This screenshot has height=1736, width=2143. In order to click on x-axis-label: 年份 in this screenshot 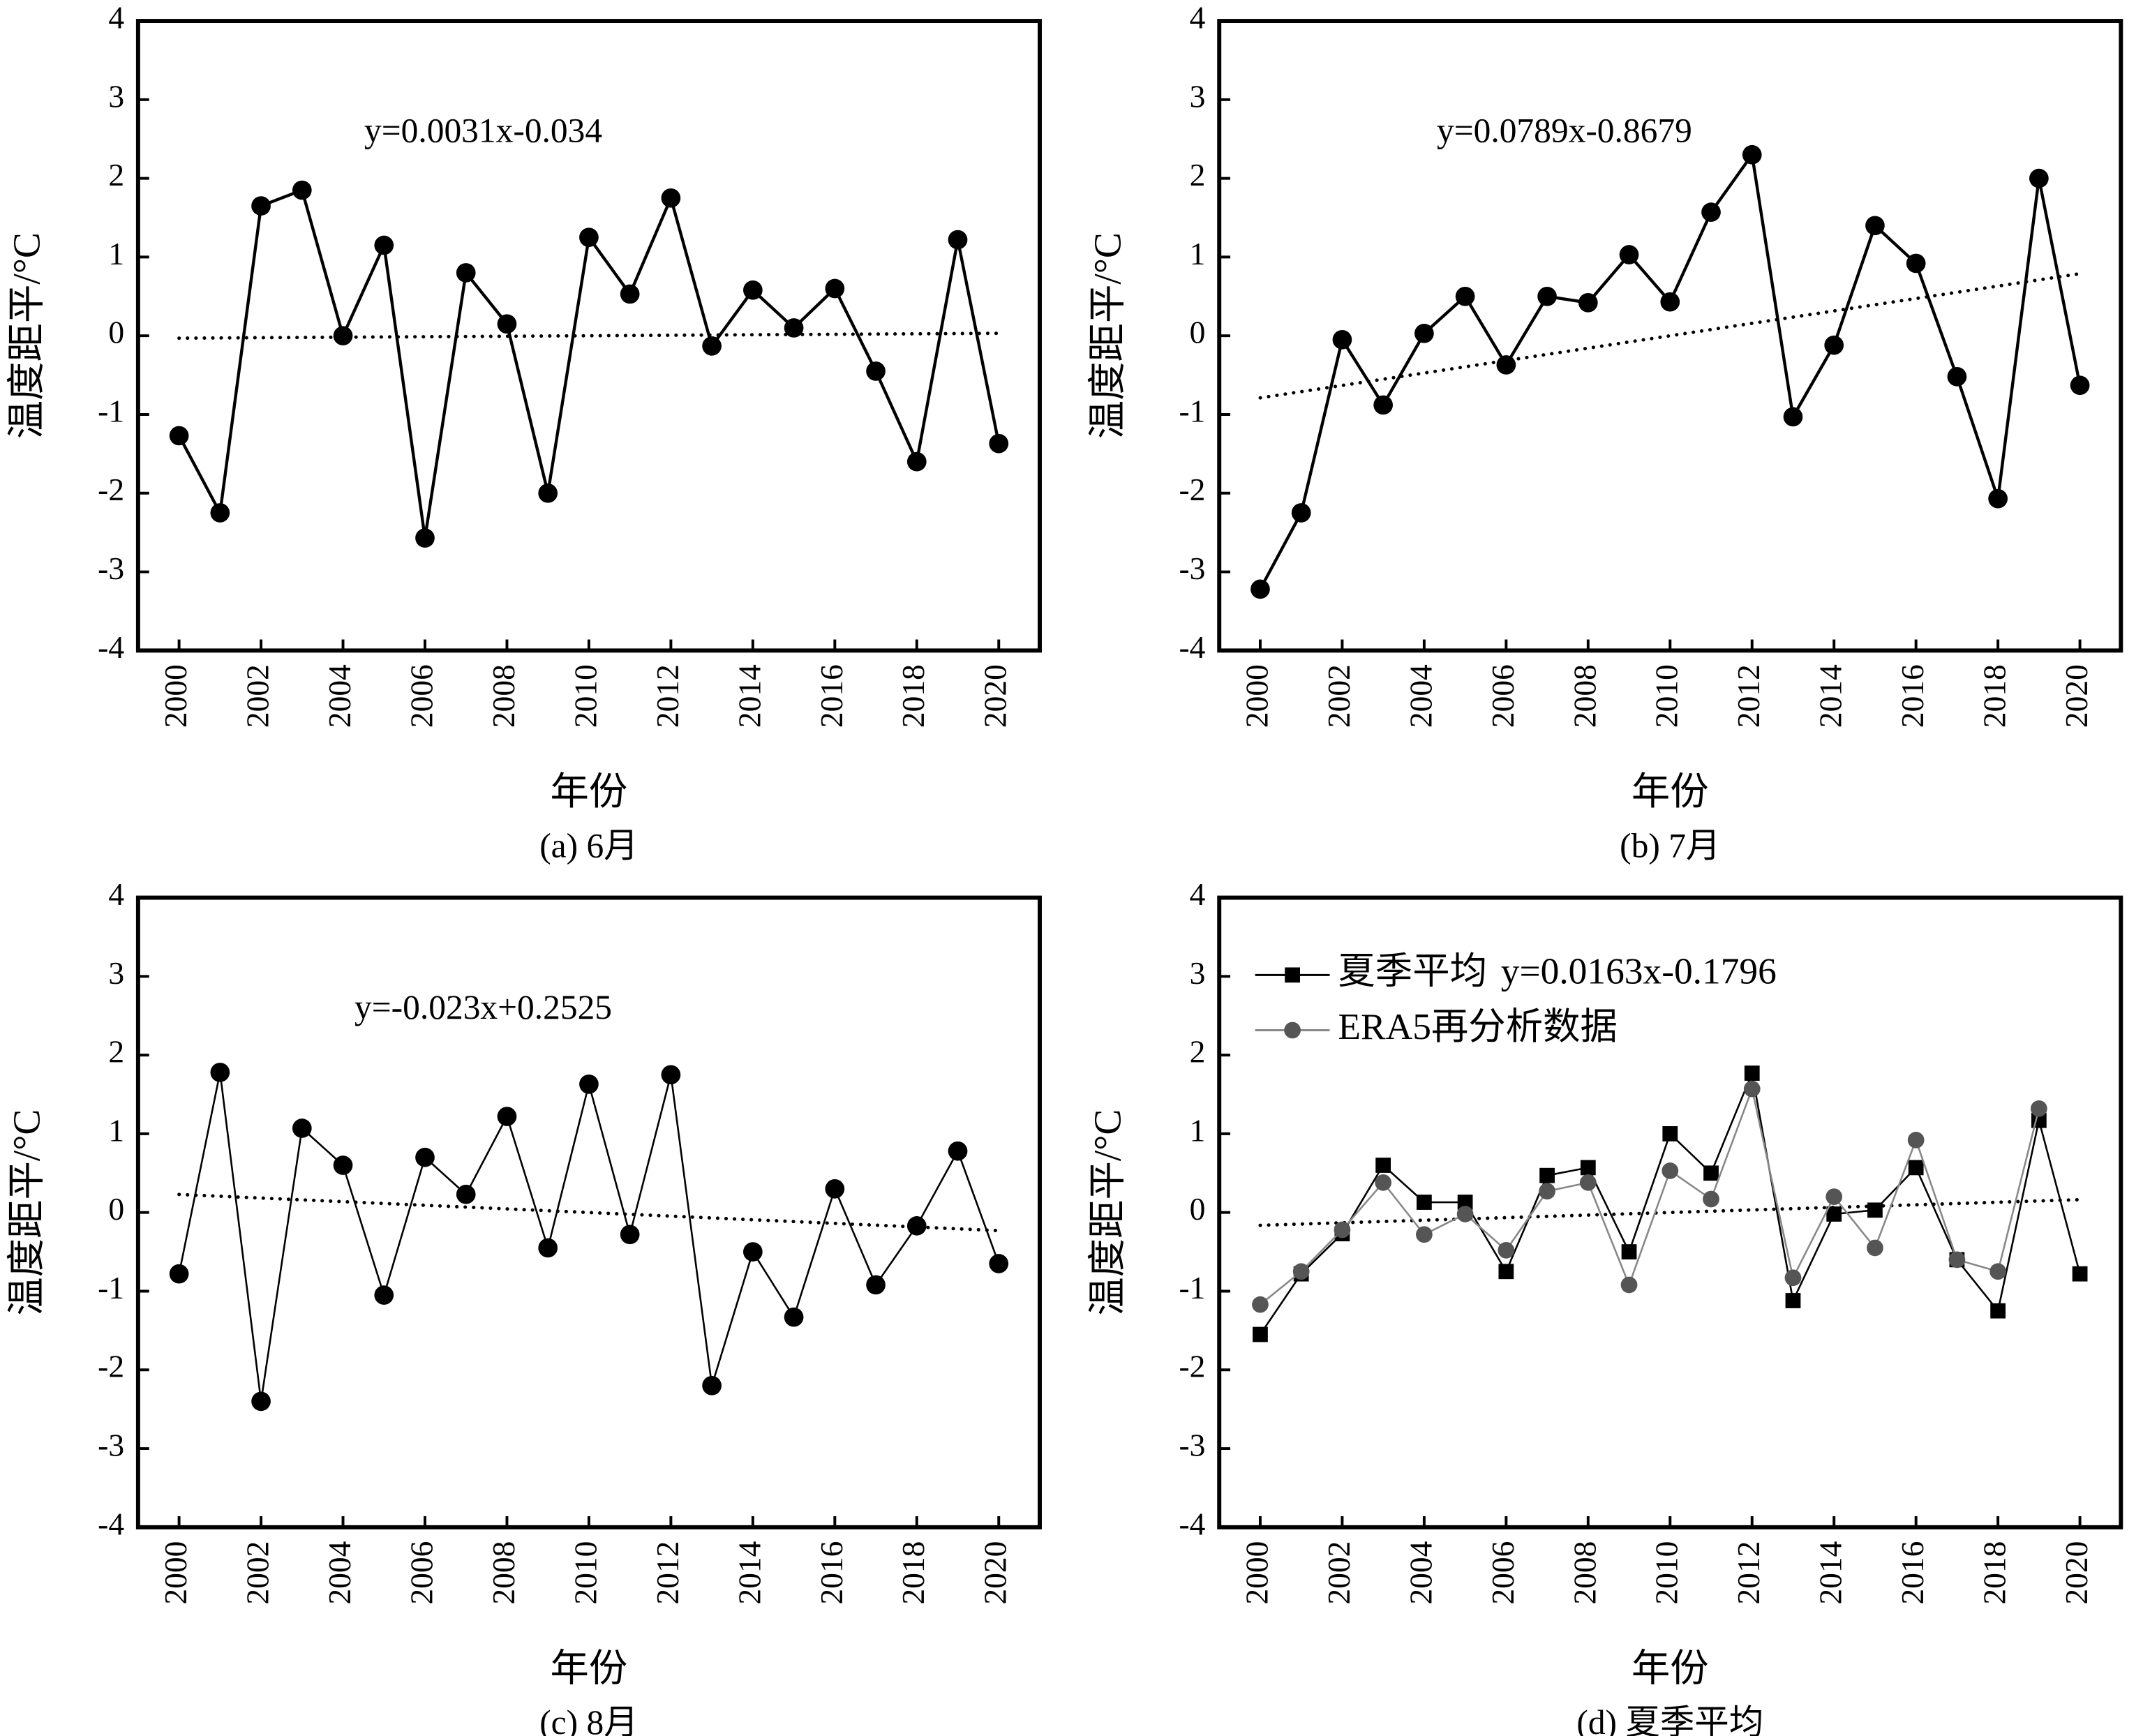, I will do `click(1670, 791)`.